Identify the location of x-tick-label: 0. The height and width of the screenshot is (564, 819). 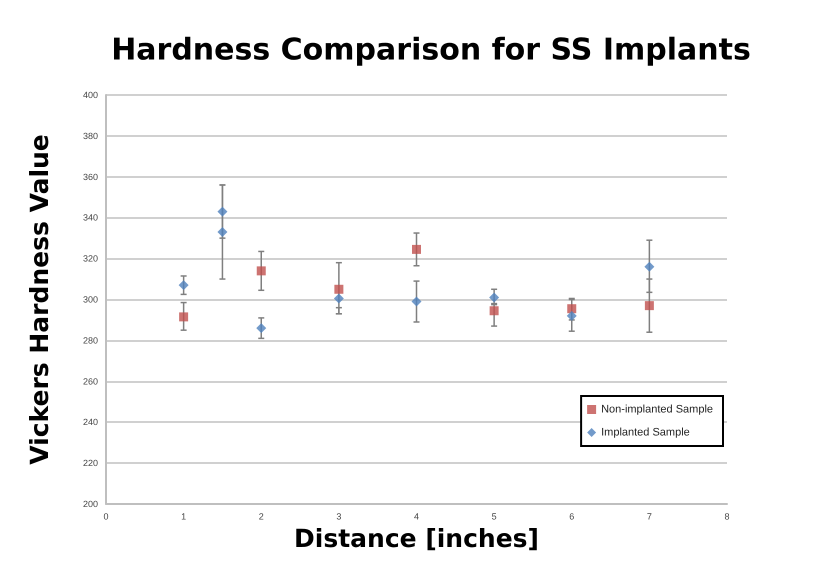
(106, 517).